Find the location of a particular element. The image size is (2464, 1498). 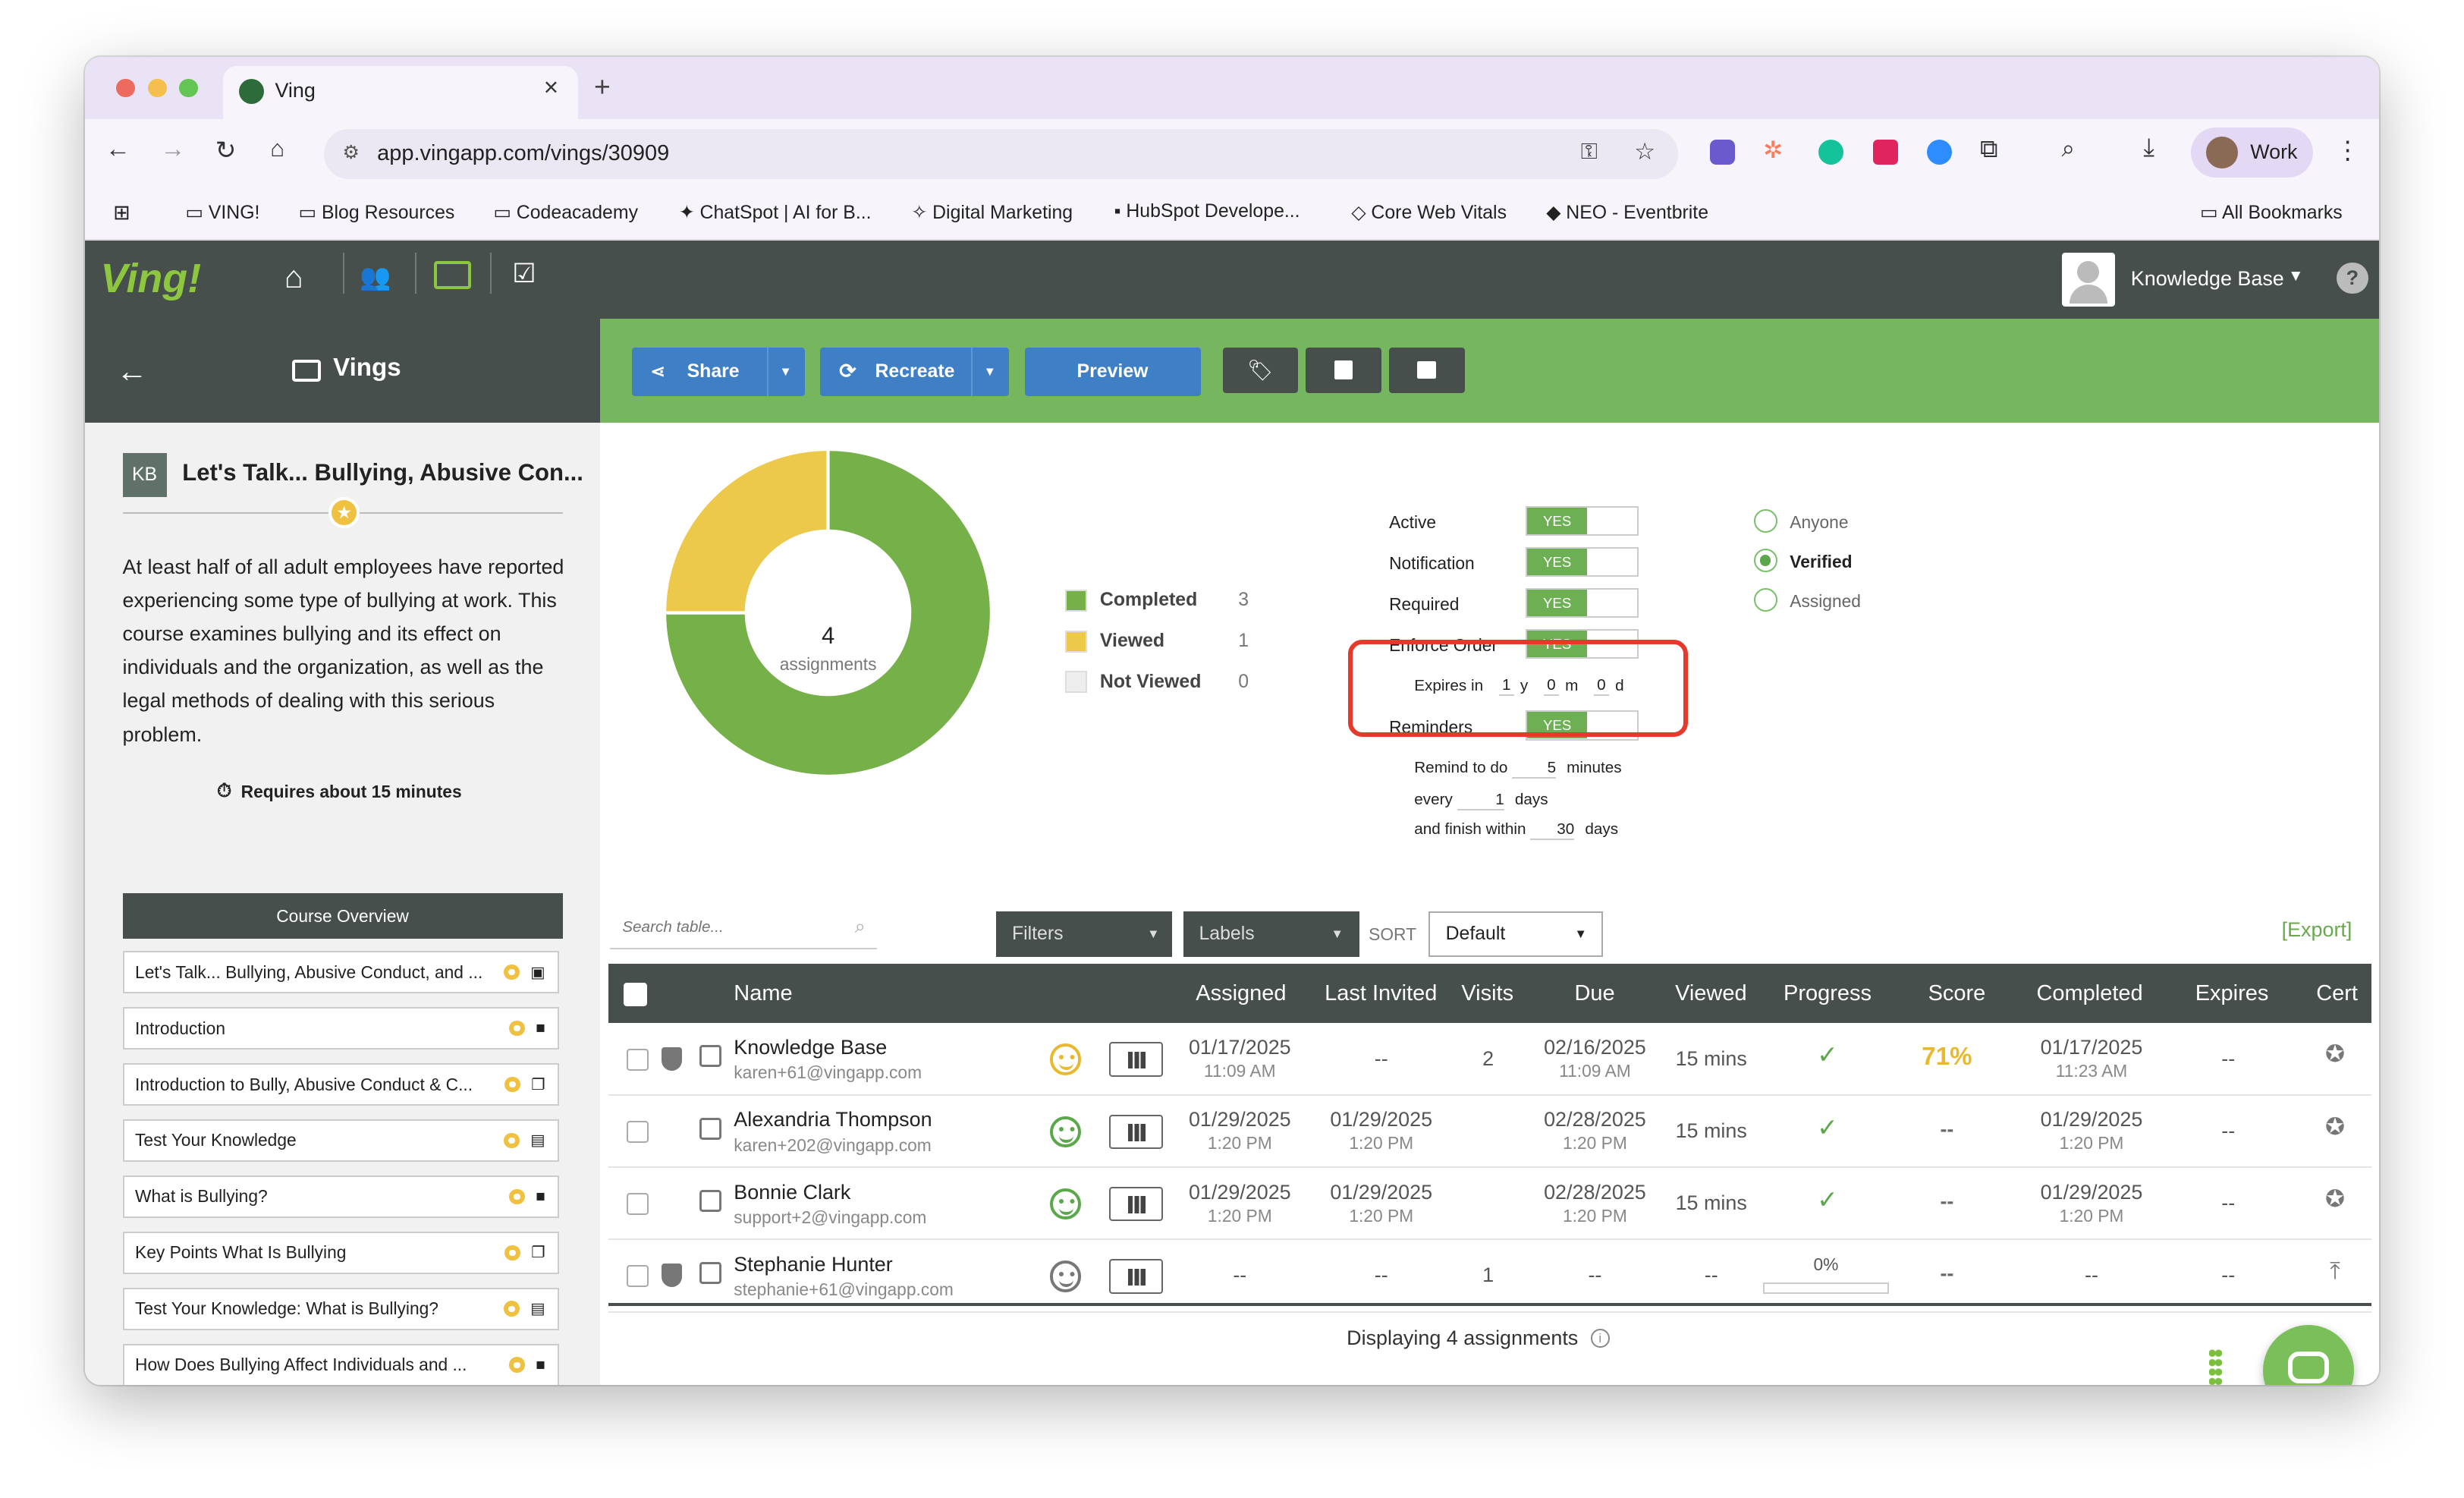

export-link: [Export] is located at coordinates (2316, 929).